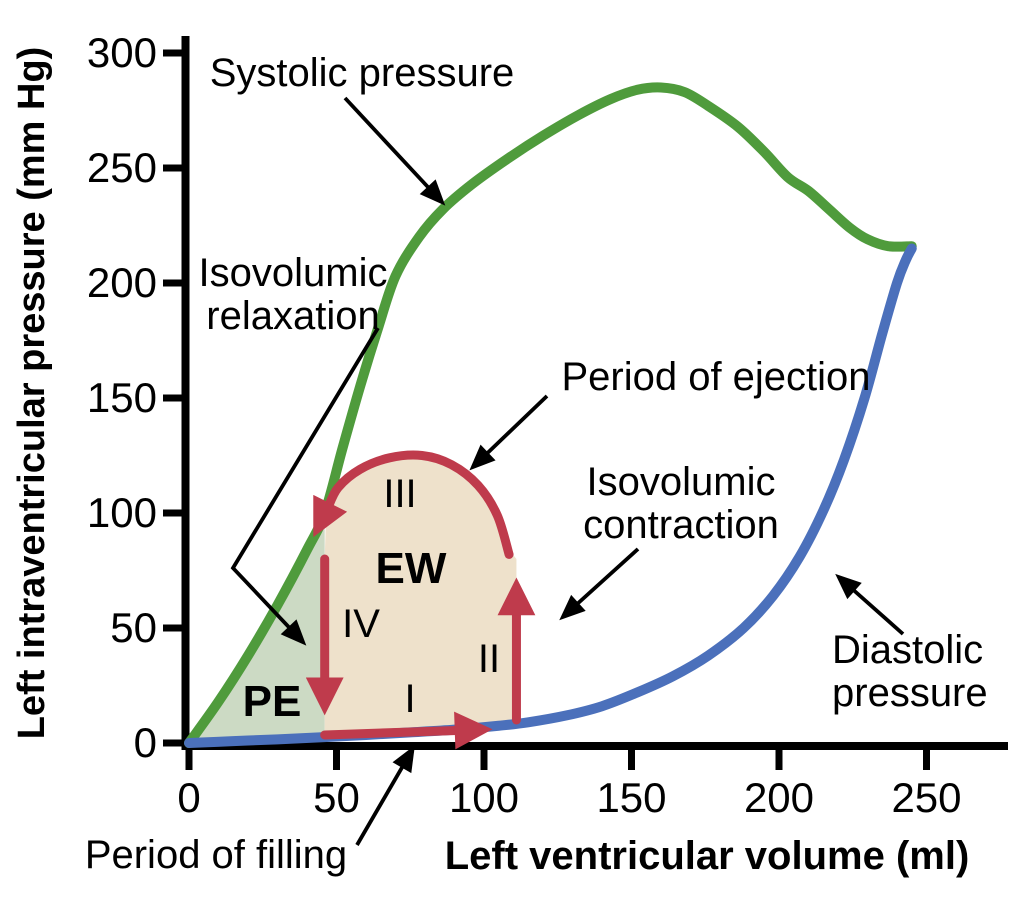 The height and width of the screenshot is (904, 1034). Describe the element at coordinates (420, 595) in the screenshot. I see `EW-region` at that location.